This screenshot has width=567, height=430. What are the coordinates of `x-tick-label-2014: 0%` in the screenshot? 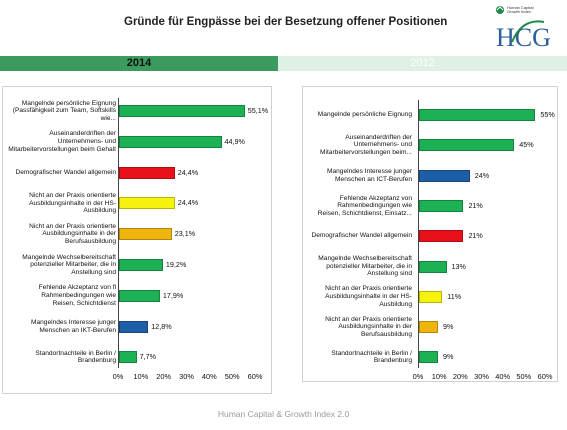 It's located at (118, 376).